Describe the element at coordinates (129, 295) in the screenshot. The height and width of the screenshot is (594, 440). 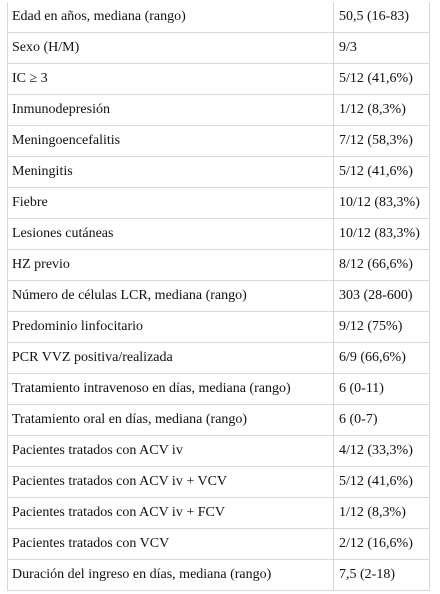
I see `row-label: Número de células LCR, mediana (rango)` at that location.